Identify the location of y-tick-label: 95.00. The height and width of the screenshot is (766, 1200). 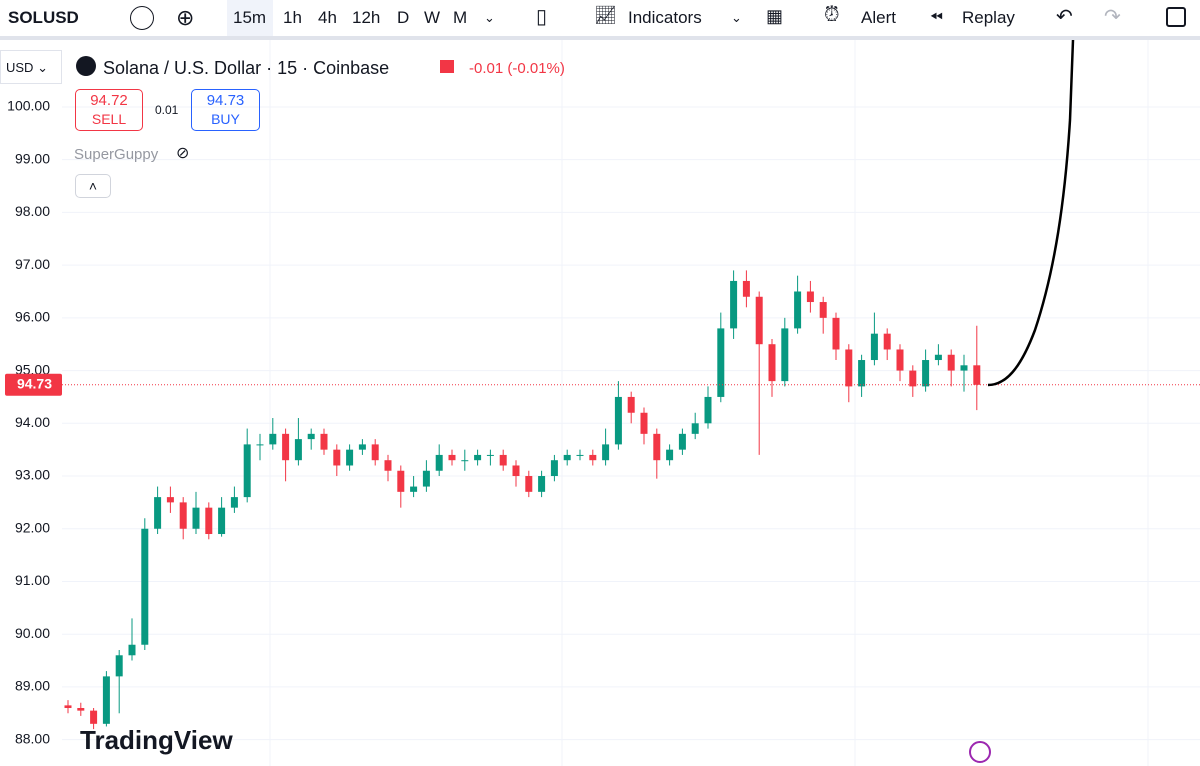
(32, 369).